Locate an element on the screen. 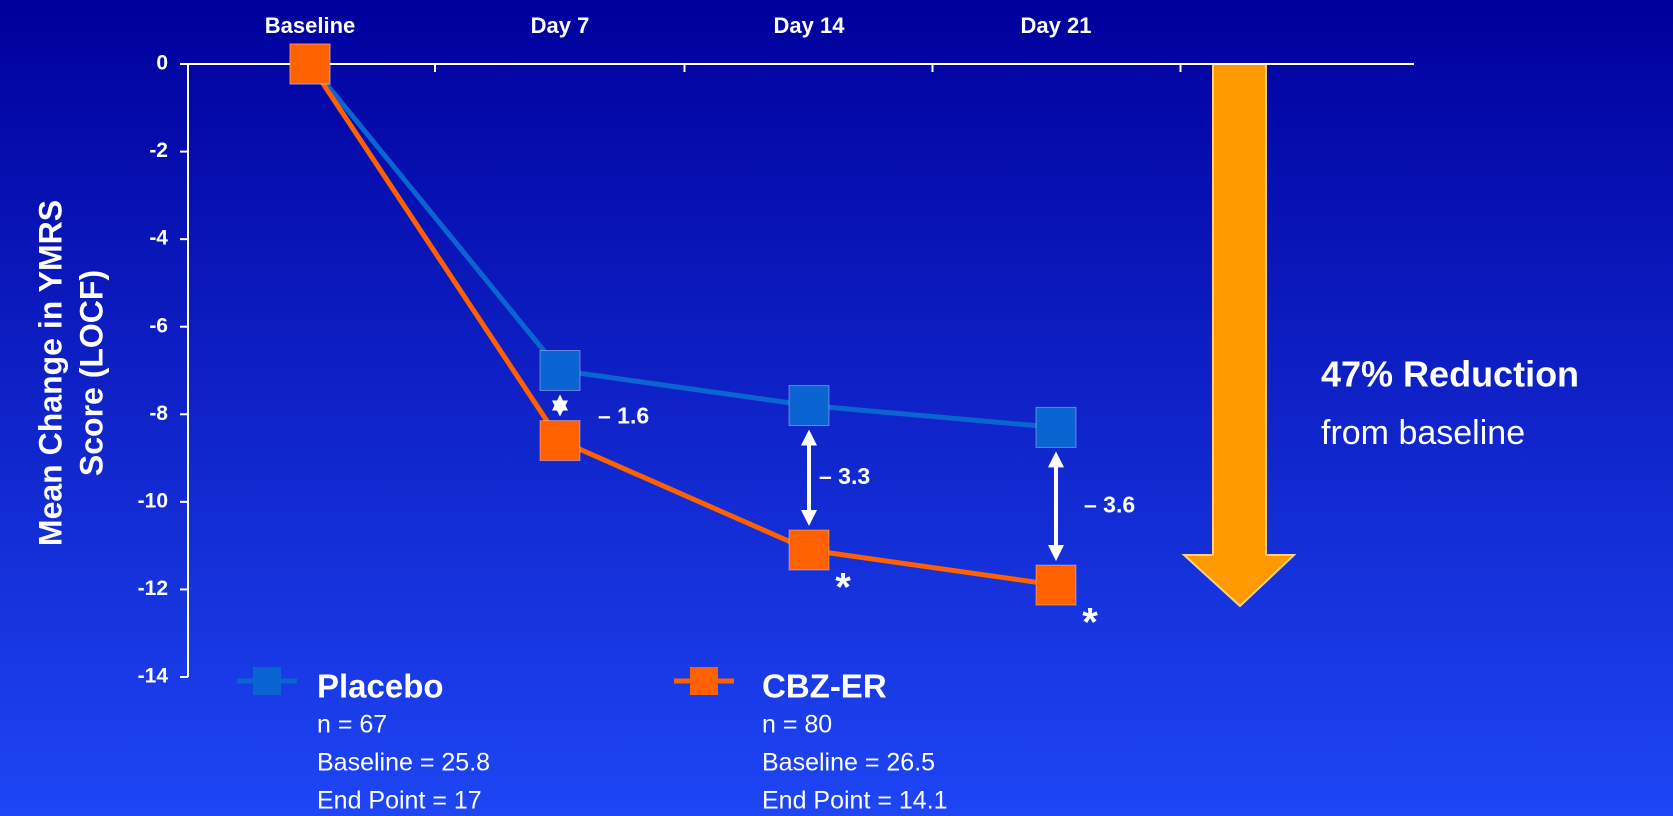  y-tick-label: -4 is located at coordinates (158, 238).